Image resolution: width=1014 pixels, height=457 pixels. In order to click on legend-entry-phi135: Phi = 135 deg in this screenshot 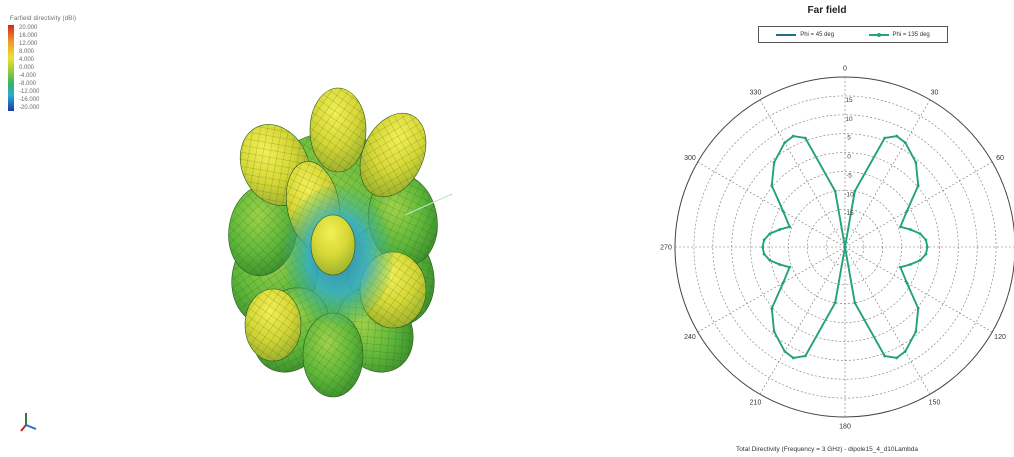, I will do `click(899, 34)`.